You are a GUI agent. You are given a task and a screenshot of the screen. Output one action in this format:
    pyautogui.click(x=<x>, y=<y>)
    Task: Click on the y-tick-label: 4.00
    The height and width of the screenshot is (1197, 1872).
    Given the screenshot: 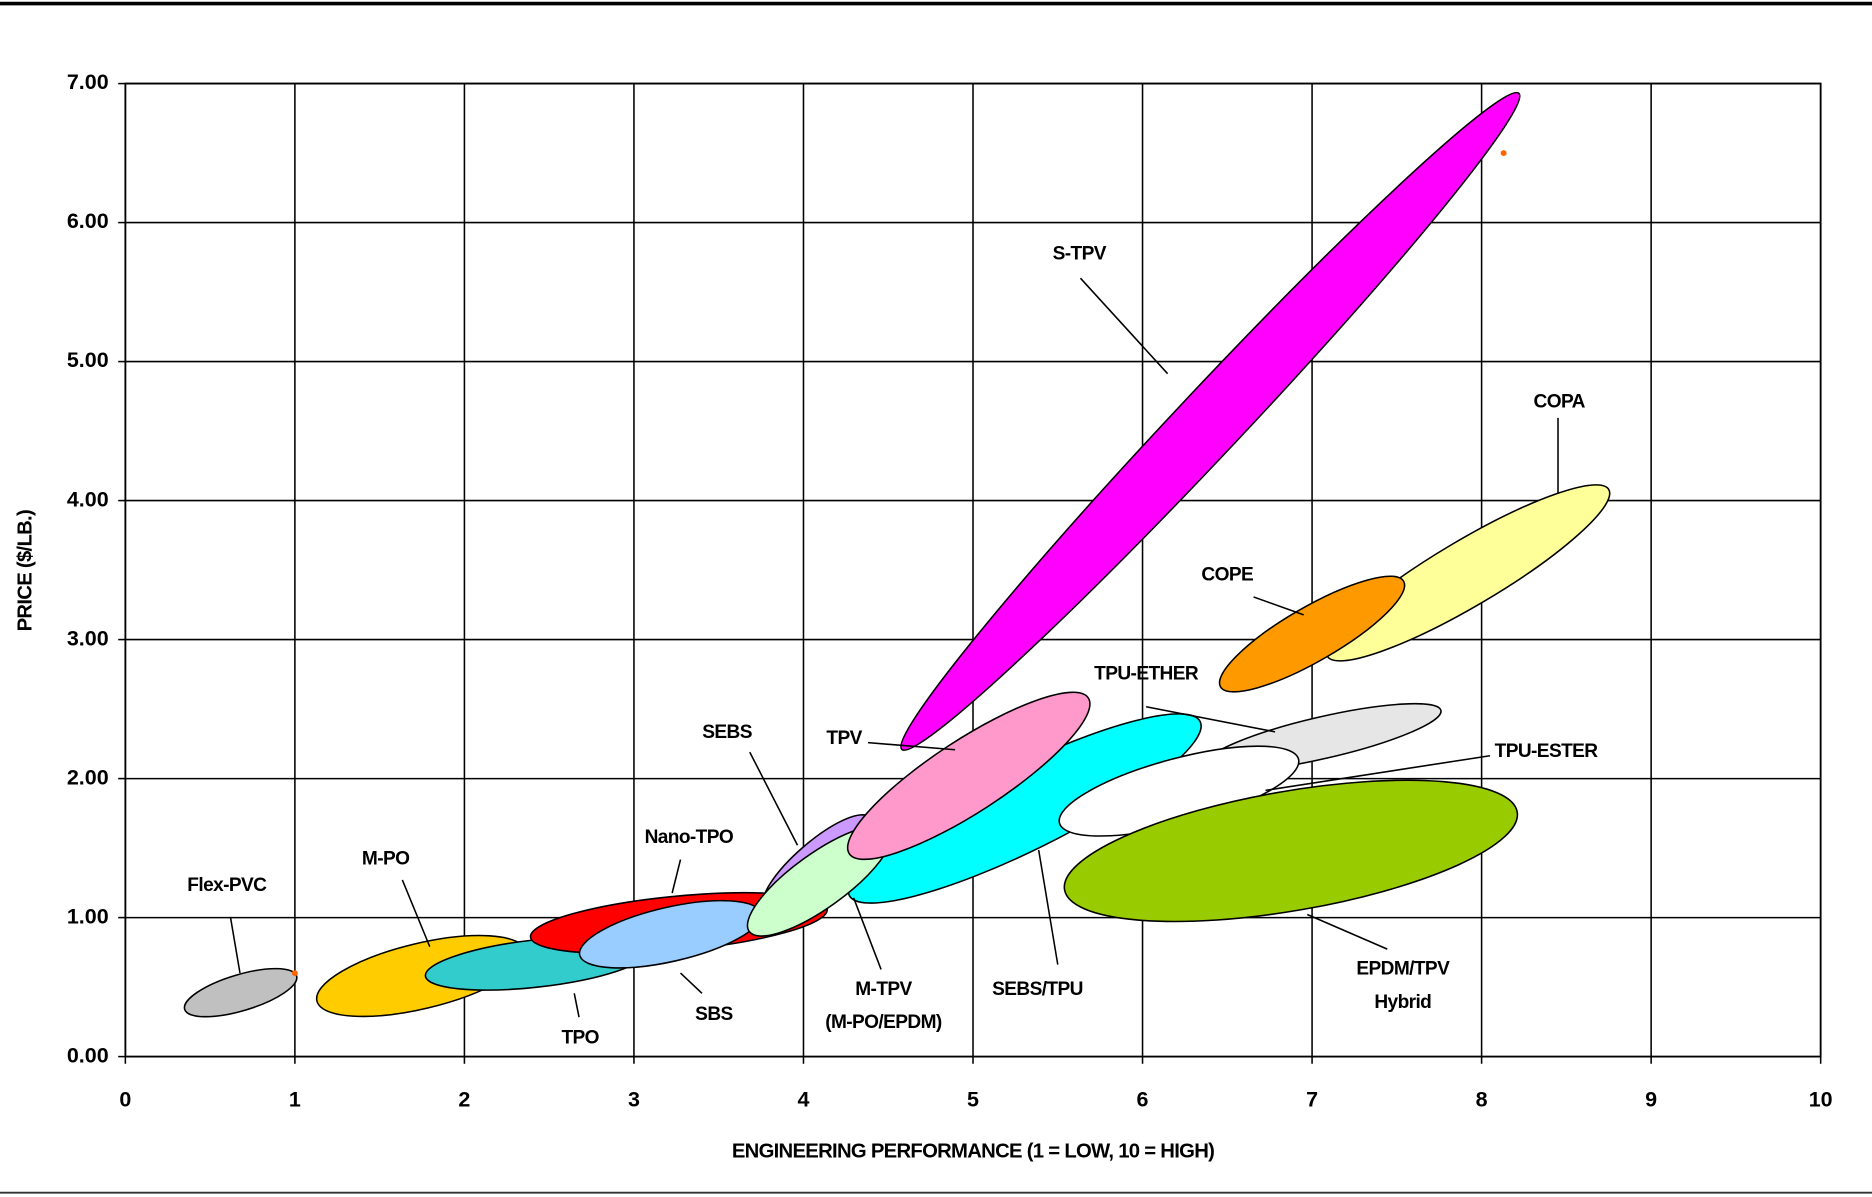 What is the action you would take?
    pyautogui.click(x=88, y=499)
    